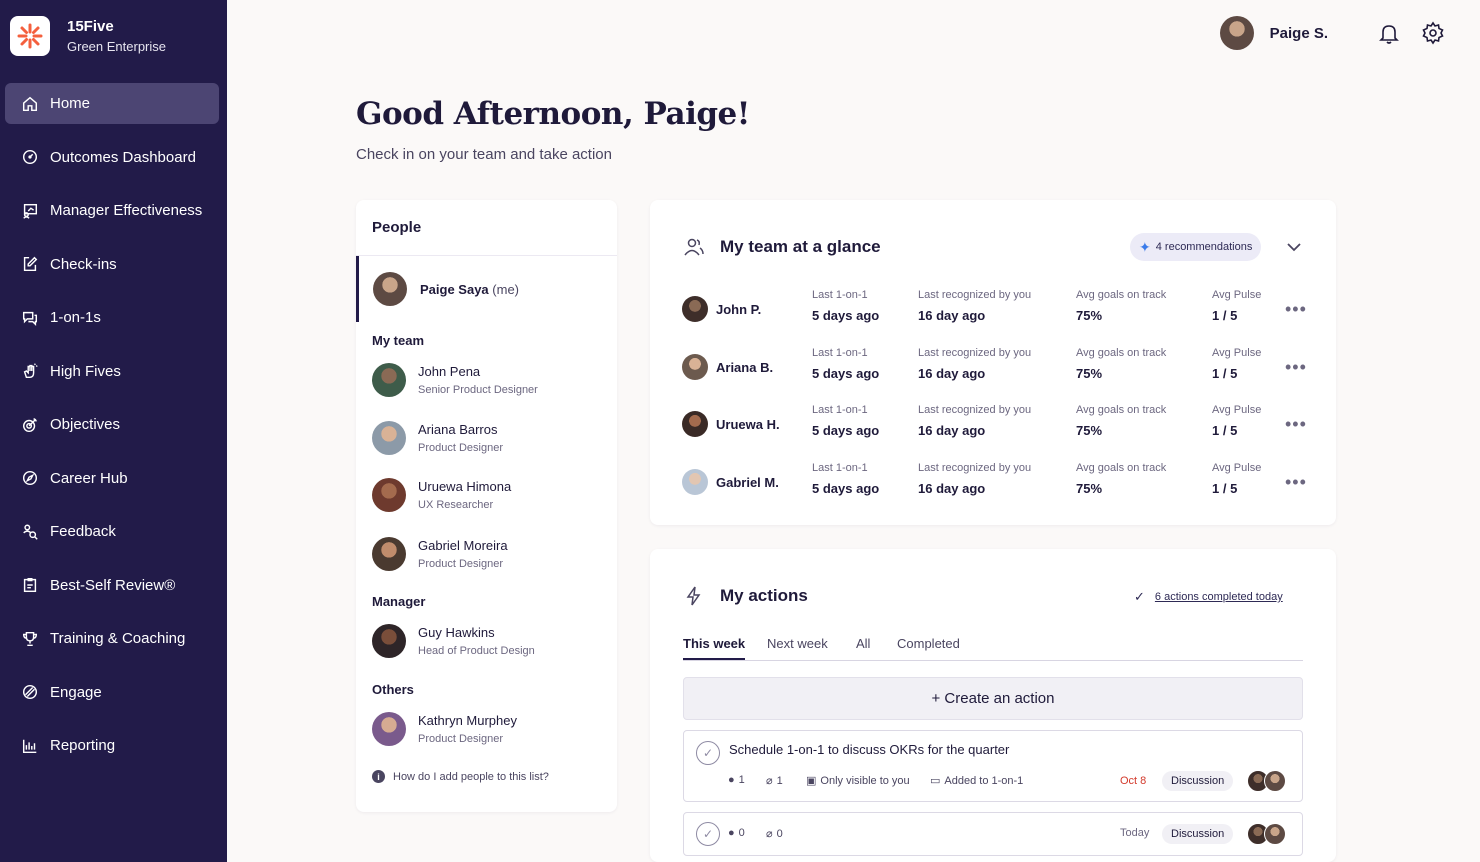  Describe the element at coordinates (731, 780) in the screenshot. I see `comment-icon: ●` at that location.